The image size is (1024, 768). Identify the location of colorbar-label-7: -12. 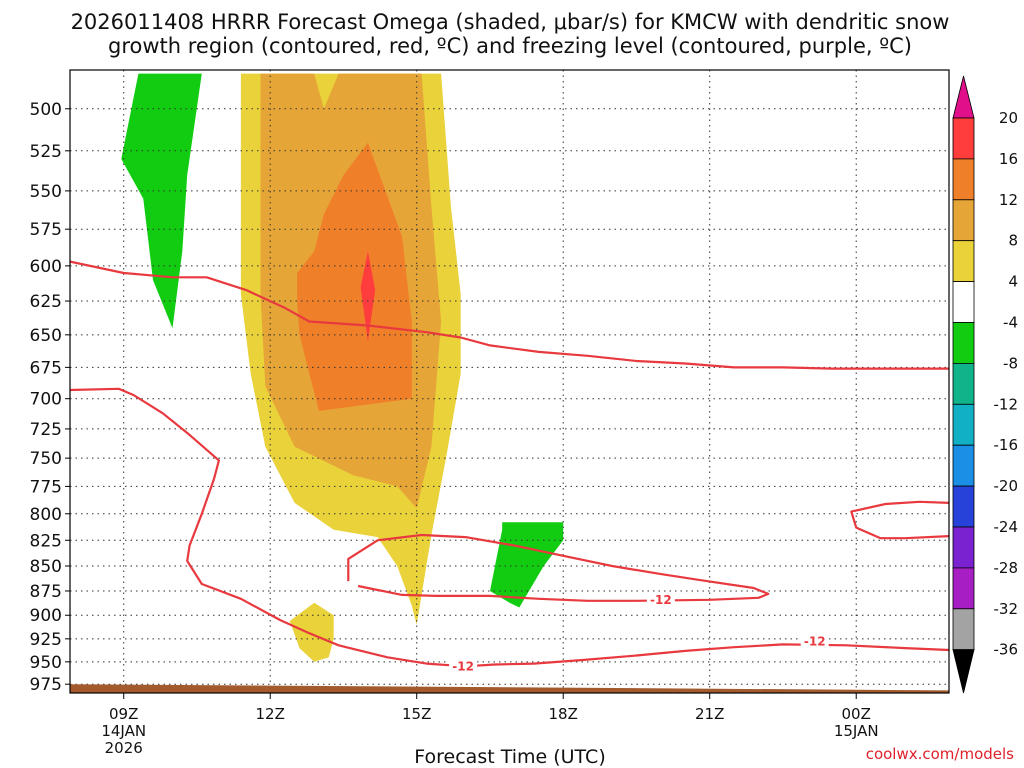
(1006, 404).